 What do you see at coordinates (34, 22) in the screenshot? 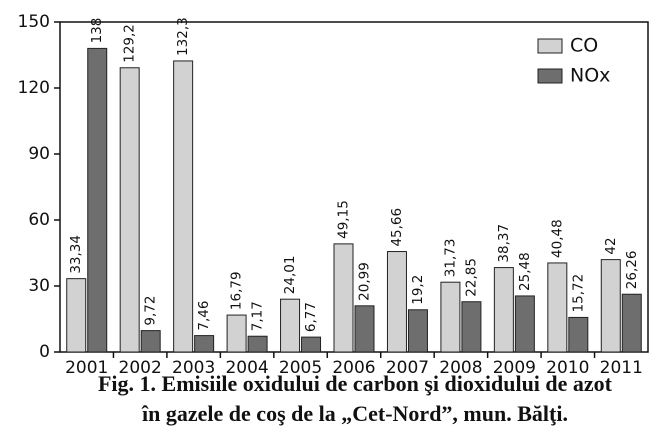
I see `y-tick-label: 150` at bounding box center [34, 22].